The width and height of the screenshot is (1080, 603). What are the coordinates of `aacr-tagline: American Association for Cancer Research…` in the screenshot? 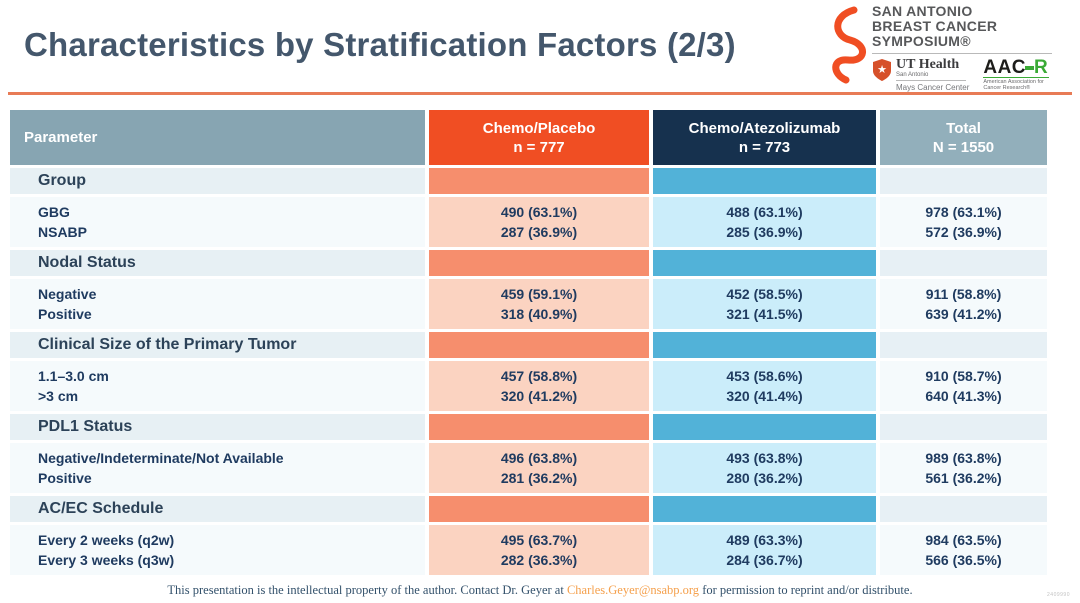 It's located at (1016, 84).